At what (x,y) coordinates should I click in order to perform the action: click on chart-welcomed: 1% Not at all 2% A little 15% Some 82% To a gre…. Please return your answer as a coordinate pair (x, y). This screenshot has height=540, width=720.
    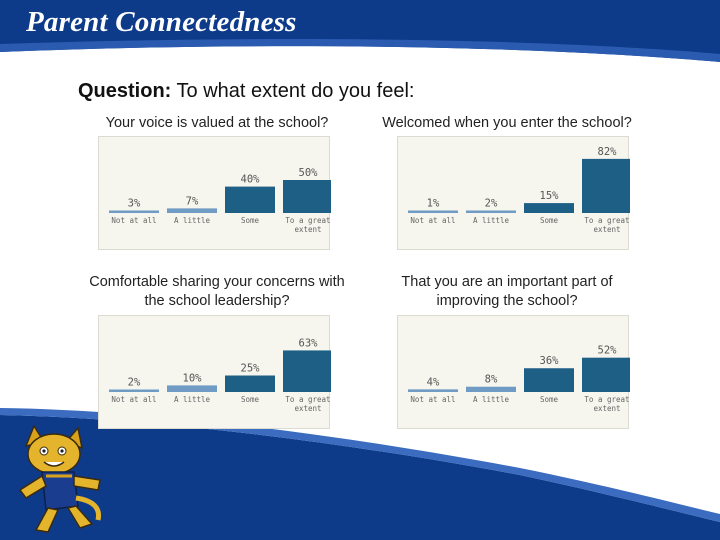
    Looking at the image, I should click on (513, 193).